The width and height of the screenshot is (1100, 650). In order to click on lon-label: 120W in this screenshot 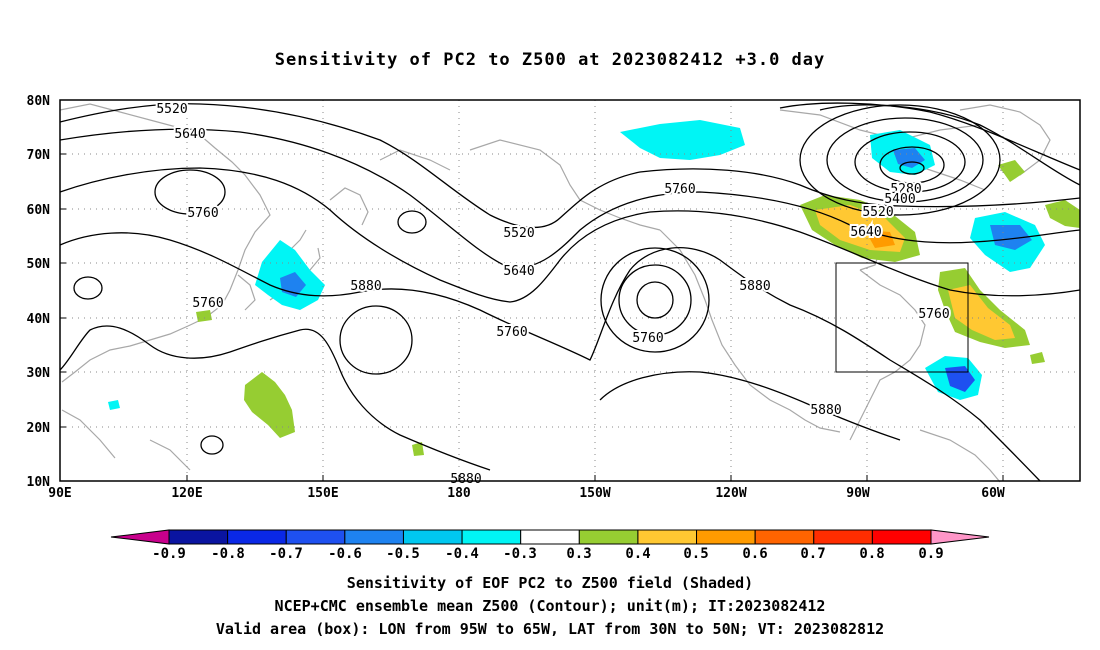, I will do `click(730, 493)`.